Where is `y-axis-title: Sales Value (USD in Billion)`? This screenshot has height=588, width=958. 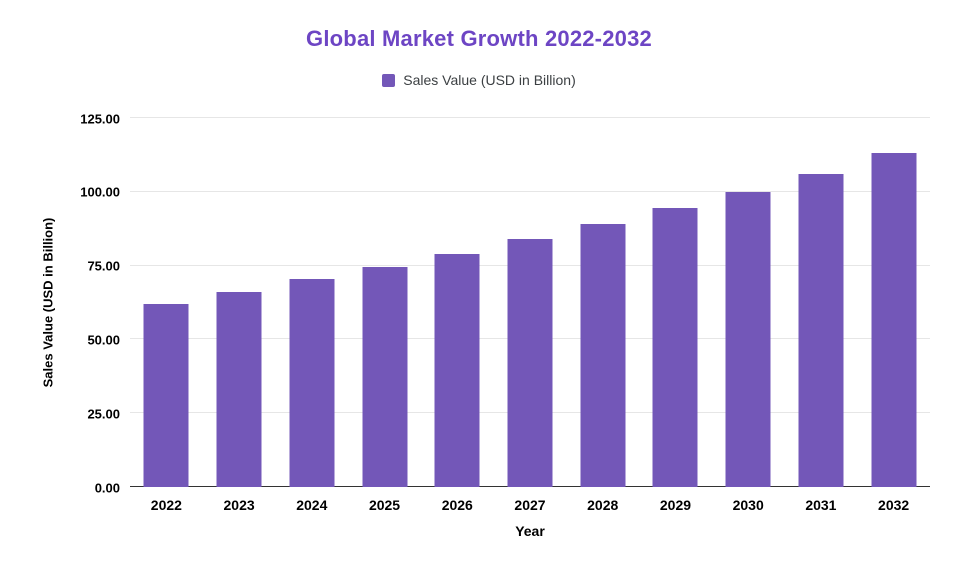 y-axis-title: Sales Value (USD in Billion) is located at coordinates (48, 302).